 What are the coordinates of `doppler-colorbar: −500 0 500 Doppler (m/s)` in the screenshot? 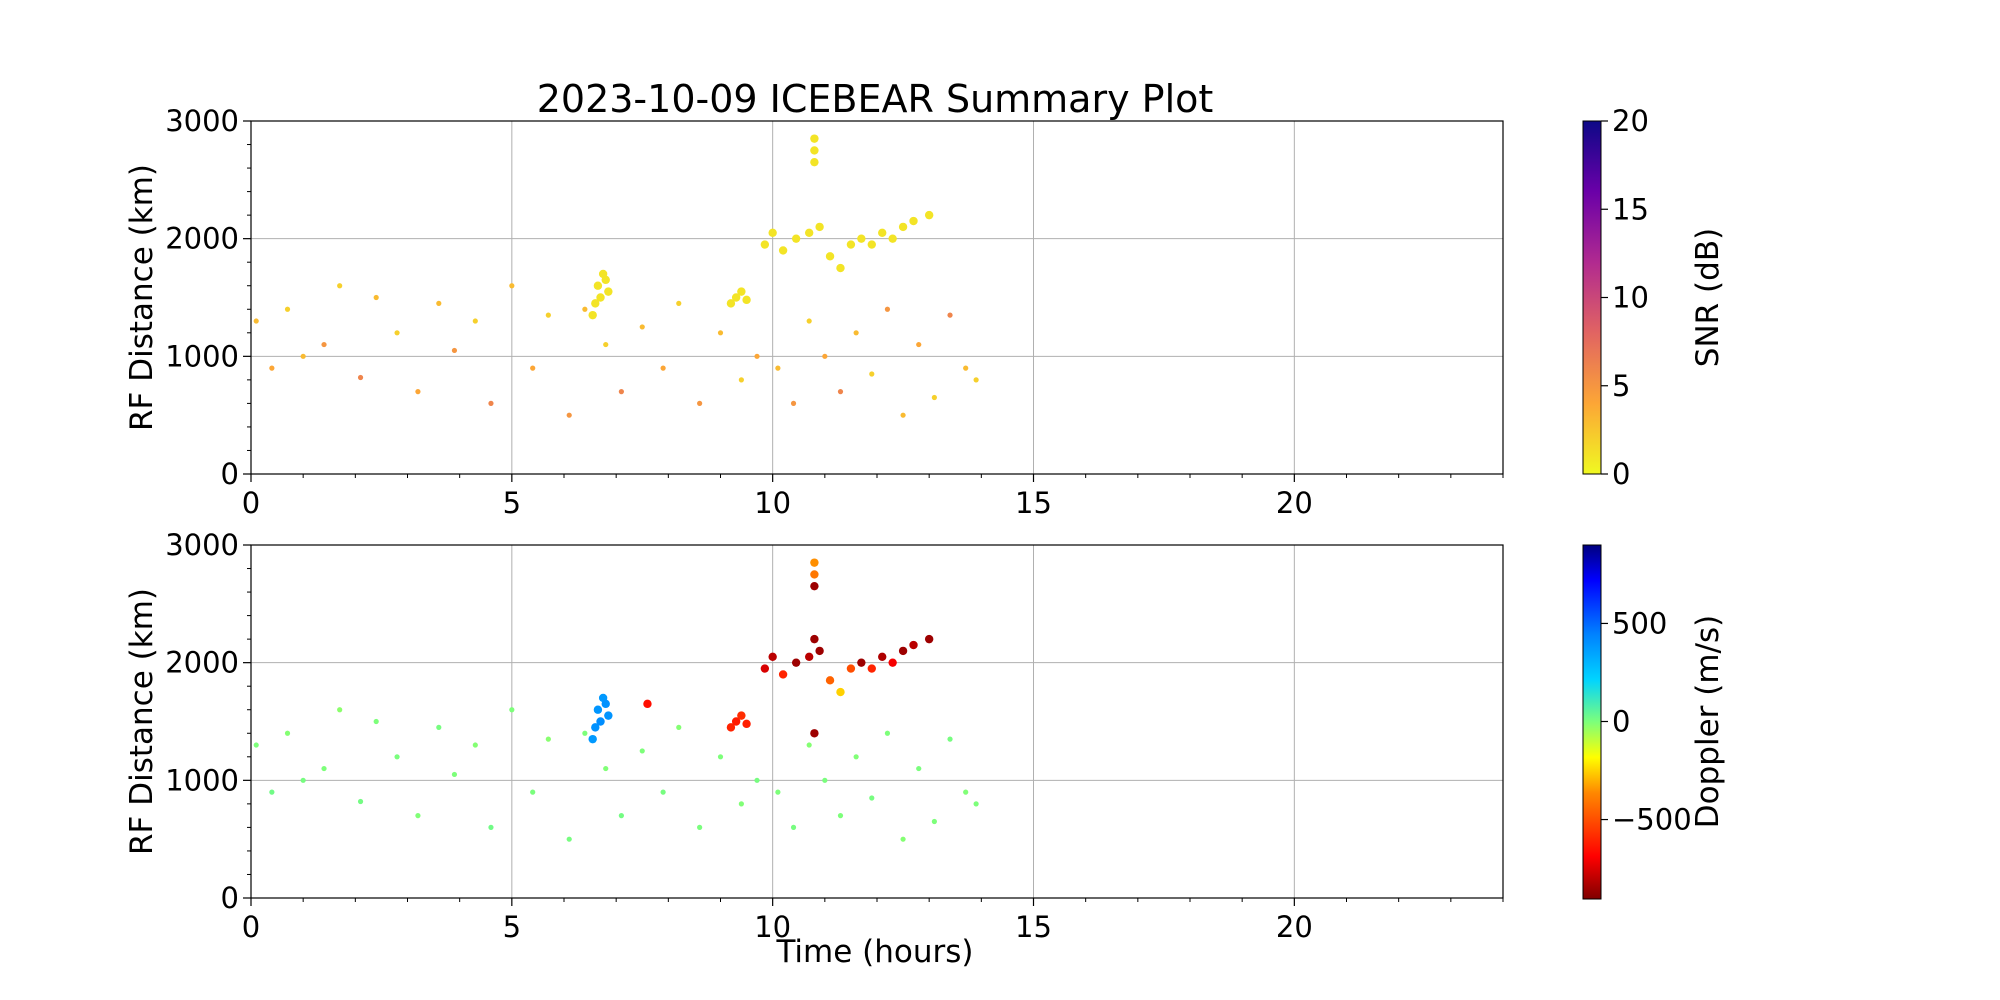 It's located at (1654, 722).